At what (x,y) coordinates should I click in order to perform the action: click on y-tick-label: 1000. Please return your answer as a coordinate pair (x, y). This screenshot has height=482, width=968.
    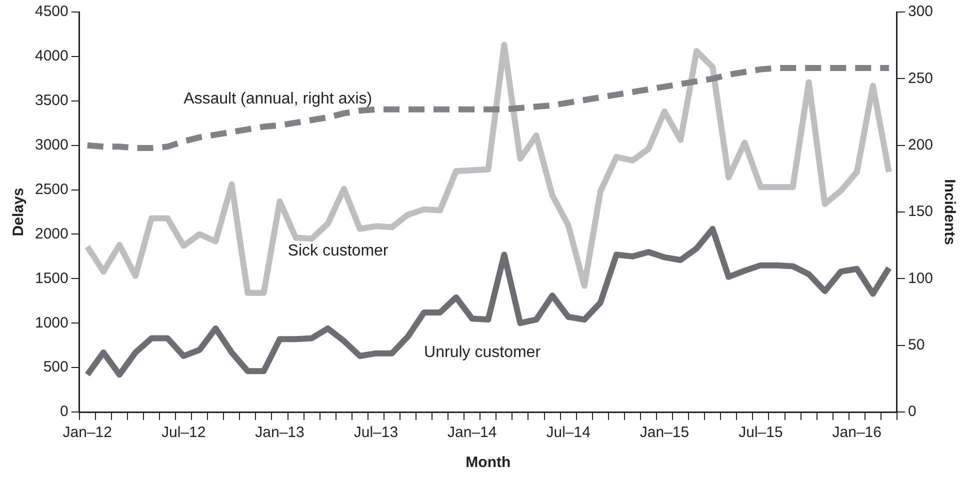
    Looking at the image, I should click on (51, 323).